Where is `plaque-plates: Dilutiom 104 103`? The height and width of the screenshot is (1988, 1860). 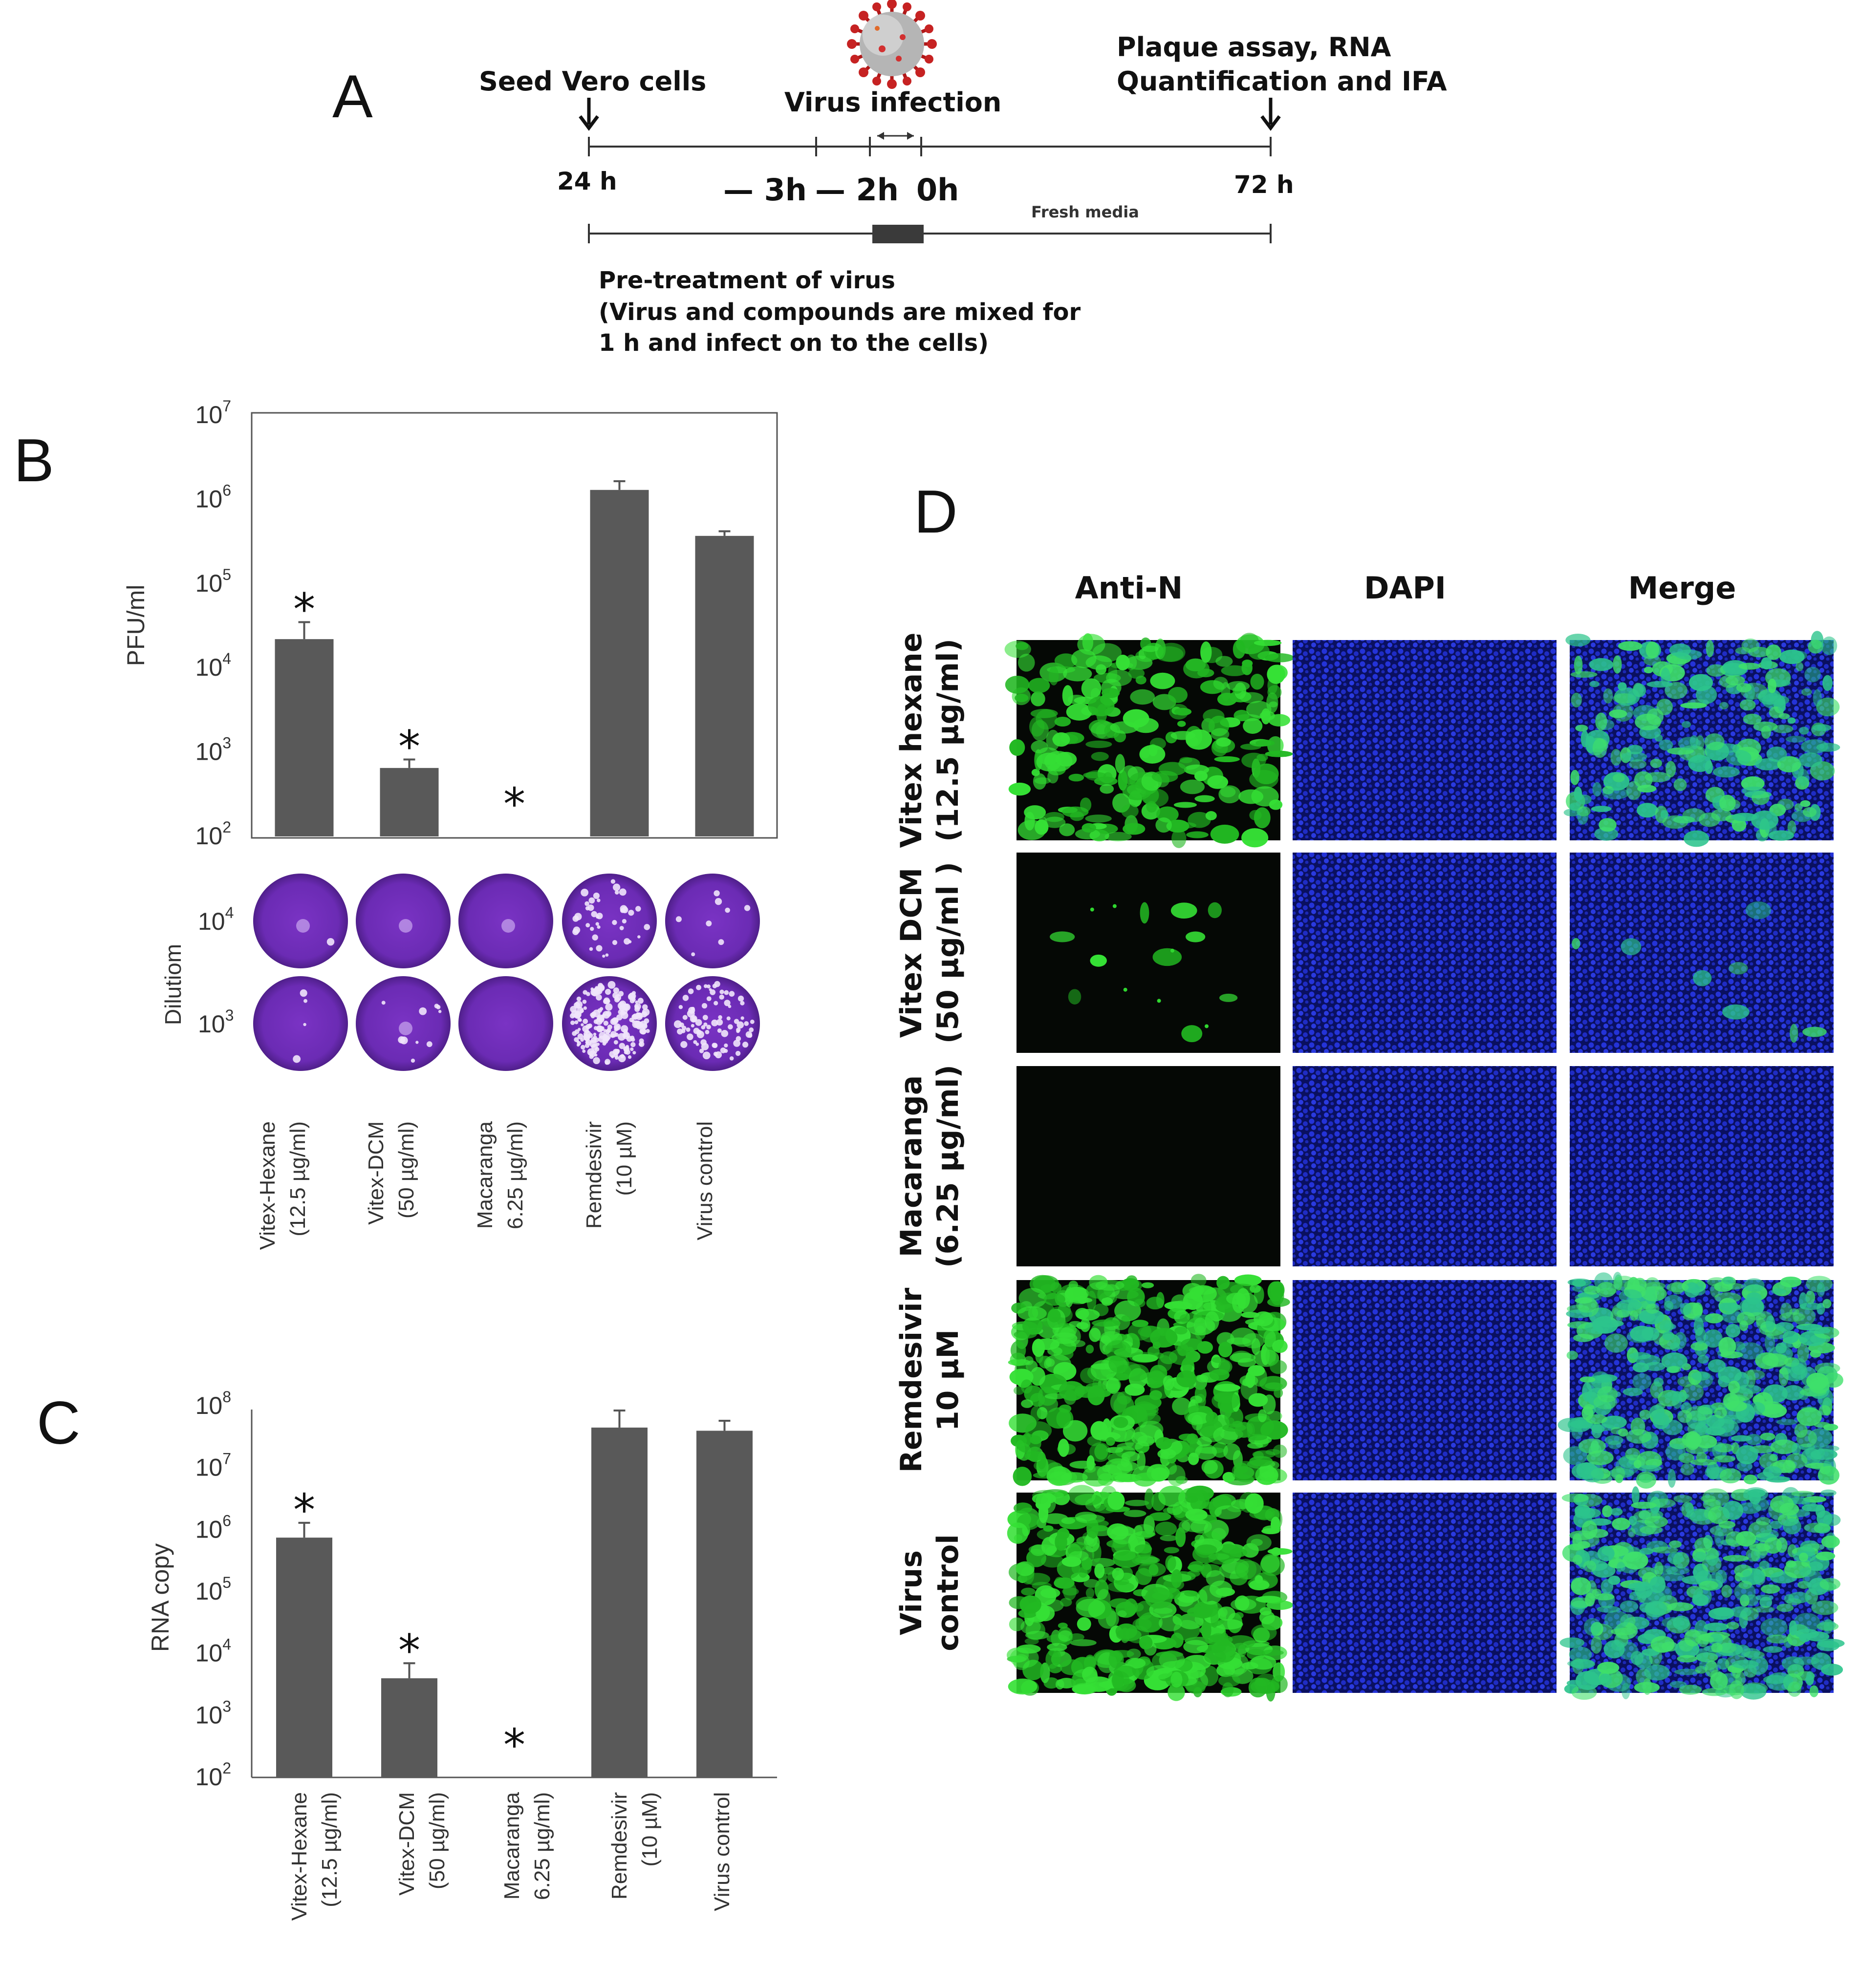
plaque-plates: Dilutiom 104 103 is located at coordinates (460, 972).